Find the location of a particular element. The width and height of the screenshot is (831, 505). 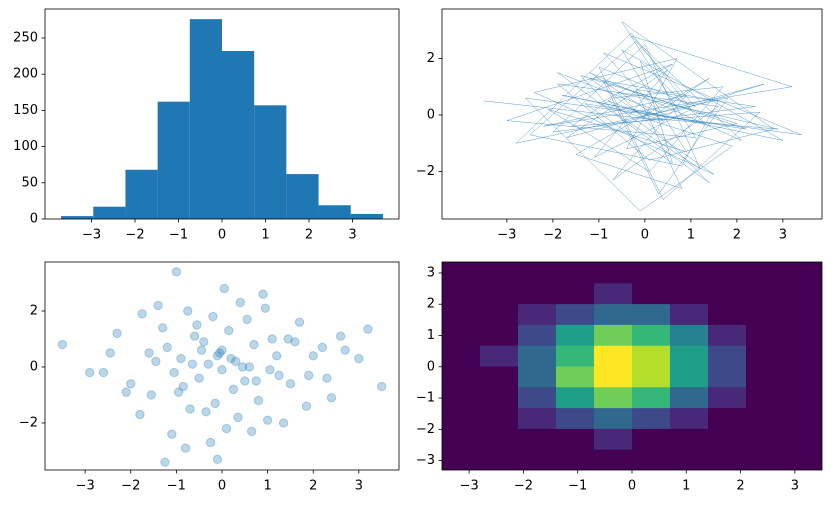

line is located at coordinates (642, 116).